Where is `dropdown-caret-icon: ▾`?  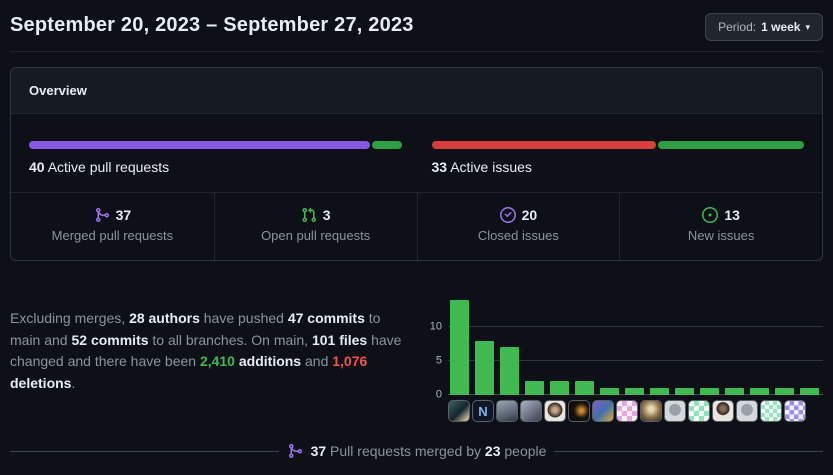 dropdown-caret-icon: ▾ is located at coordinates (807, 26).